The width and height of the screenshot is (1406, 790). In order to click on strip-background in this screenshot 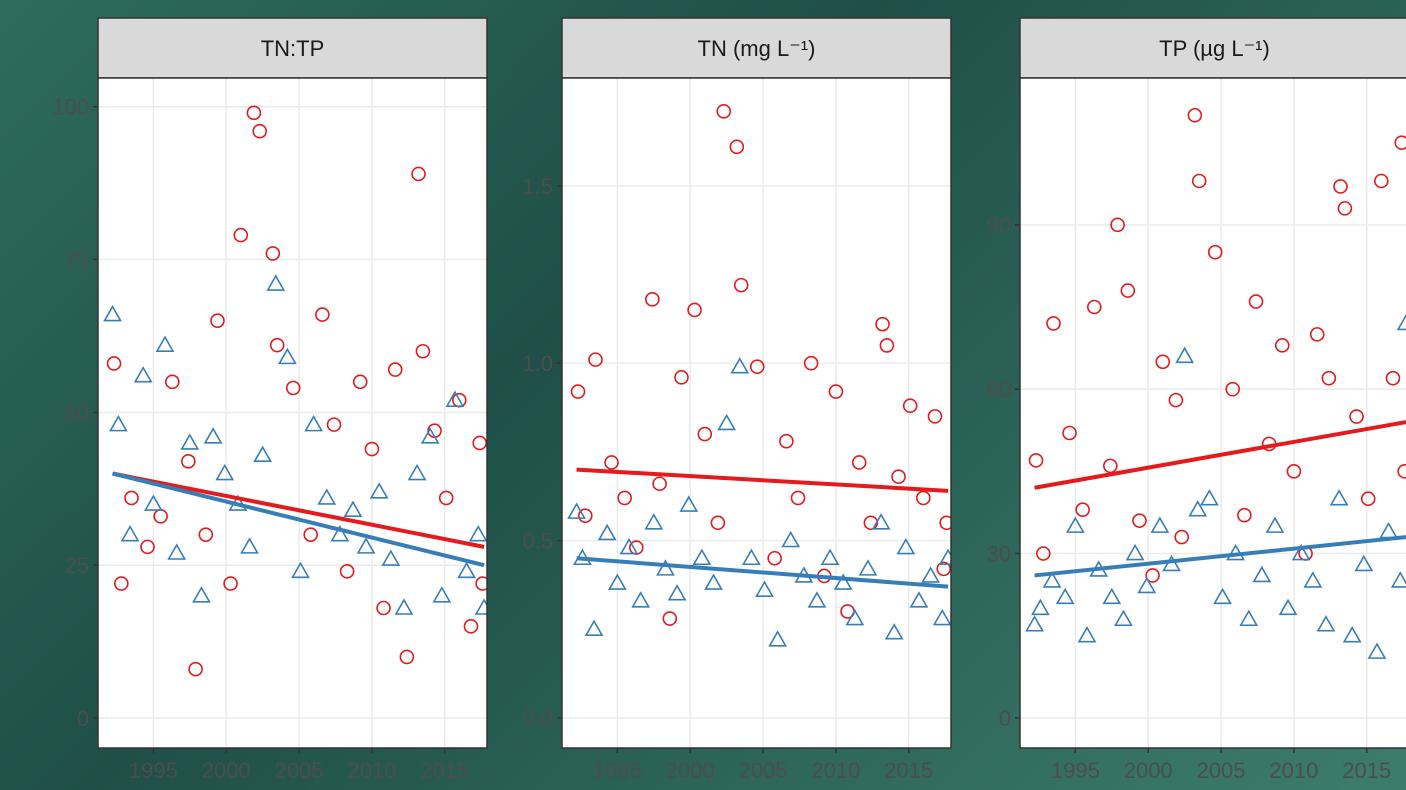, I will do `click(756, 48)`.